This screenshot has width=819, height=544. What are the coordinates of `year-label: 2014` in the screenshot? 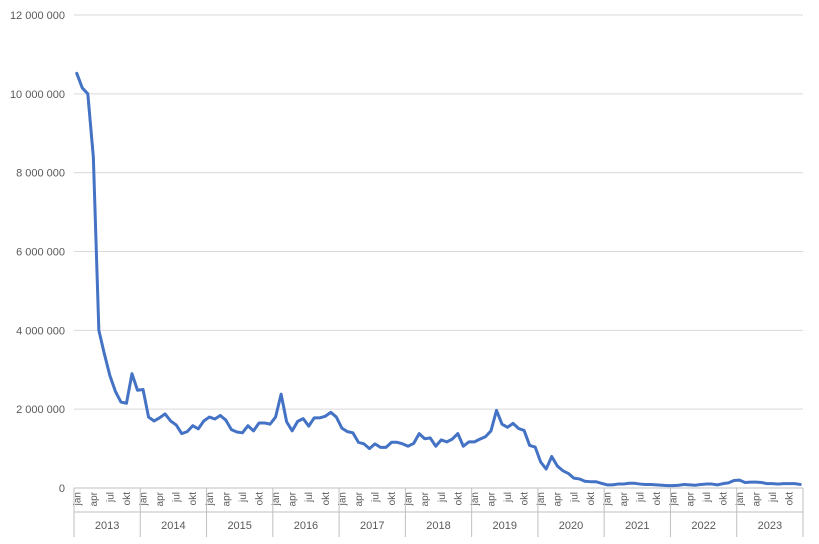 It's located at (173, 526).